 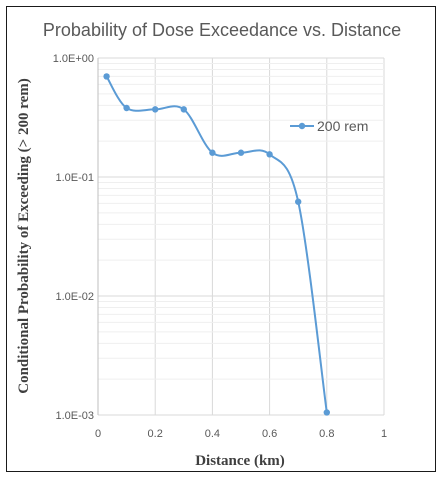 I want to click on y-tick-label: 1.0E+00, so click(x=73, y=59).